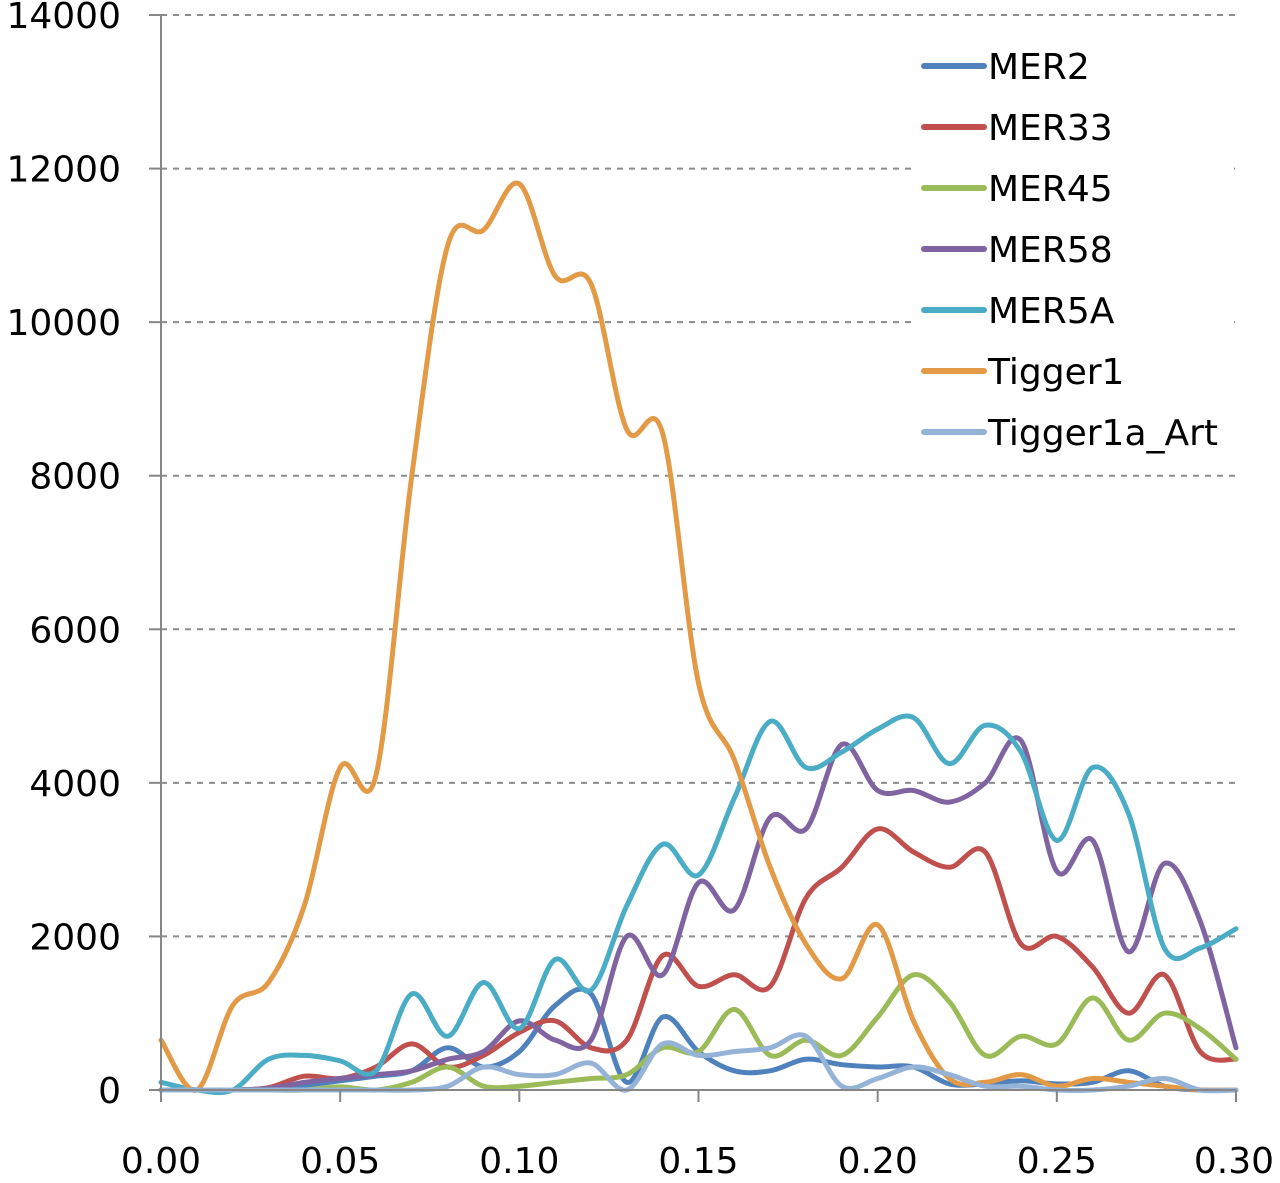 Image resolution: width=1280 pixels, height=1183 pixels. What do you see at coordinates (75, 630) in the screenshot?
I see `y-tick-label: 6000` at bounding box center [75, 630].